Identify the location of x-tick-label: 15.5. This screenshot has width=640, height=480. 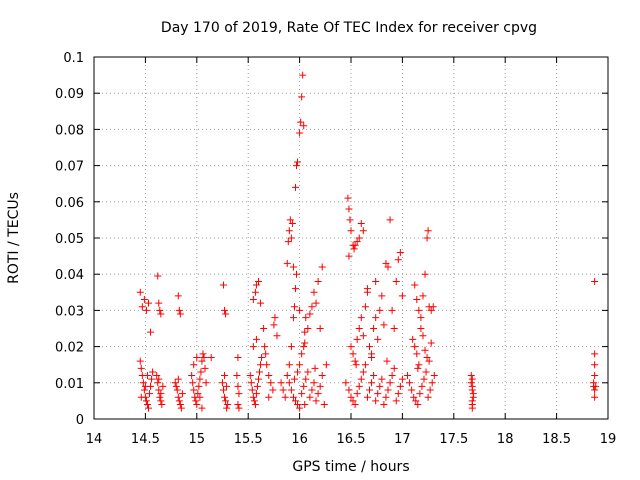
(248, 439).